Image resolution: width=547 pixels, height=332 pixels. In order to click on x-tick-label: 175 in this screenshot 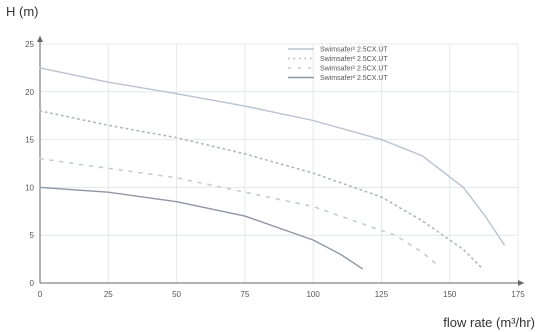, I will do `click(518, 294)`.